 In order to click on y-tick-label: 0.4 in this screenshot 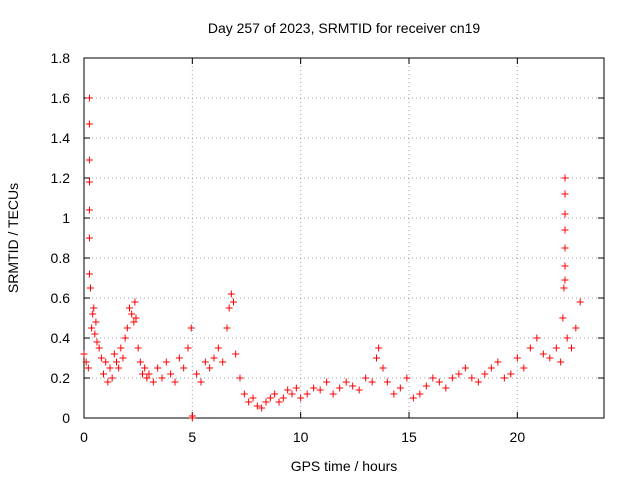, I will do `click(61, 338)`.